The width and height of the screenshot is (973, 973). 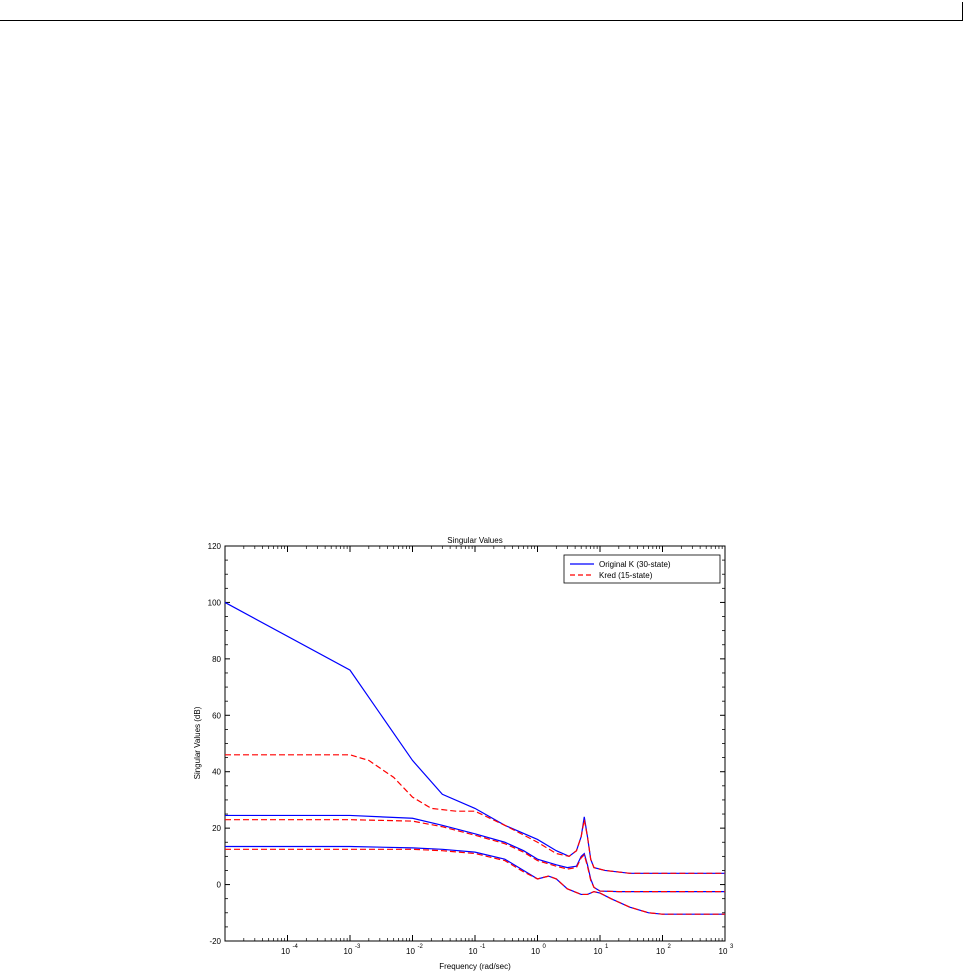 What do you see at coordinates (474, 540) in the screenshot?
I see `chart-title: Singular Values` at bounding box center [474, 540].